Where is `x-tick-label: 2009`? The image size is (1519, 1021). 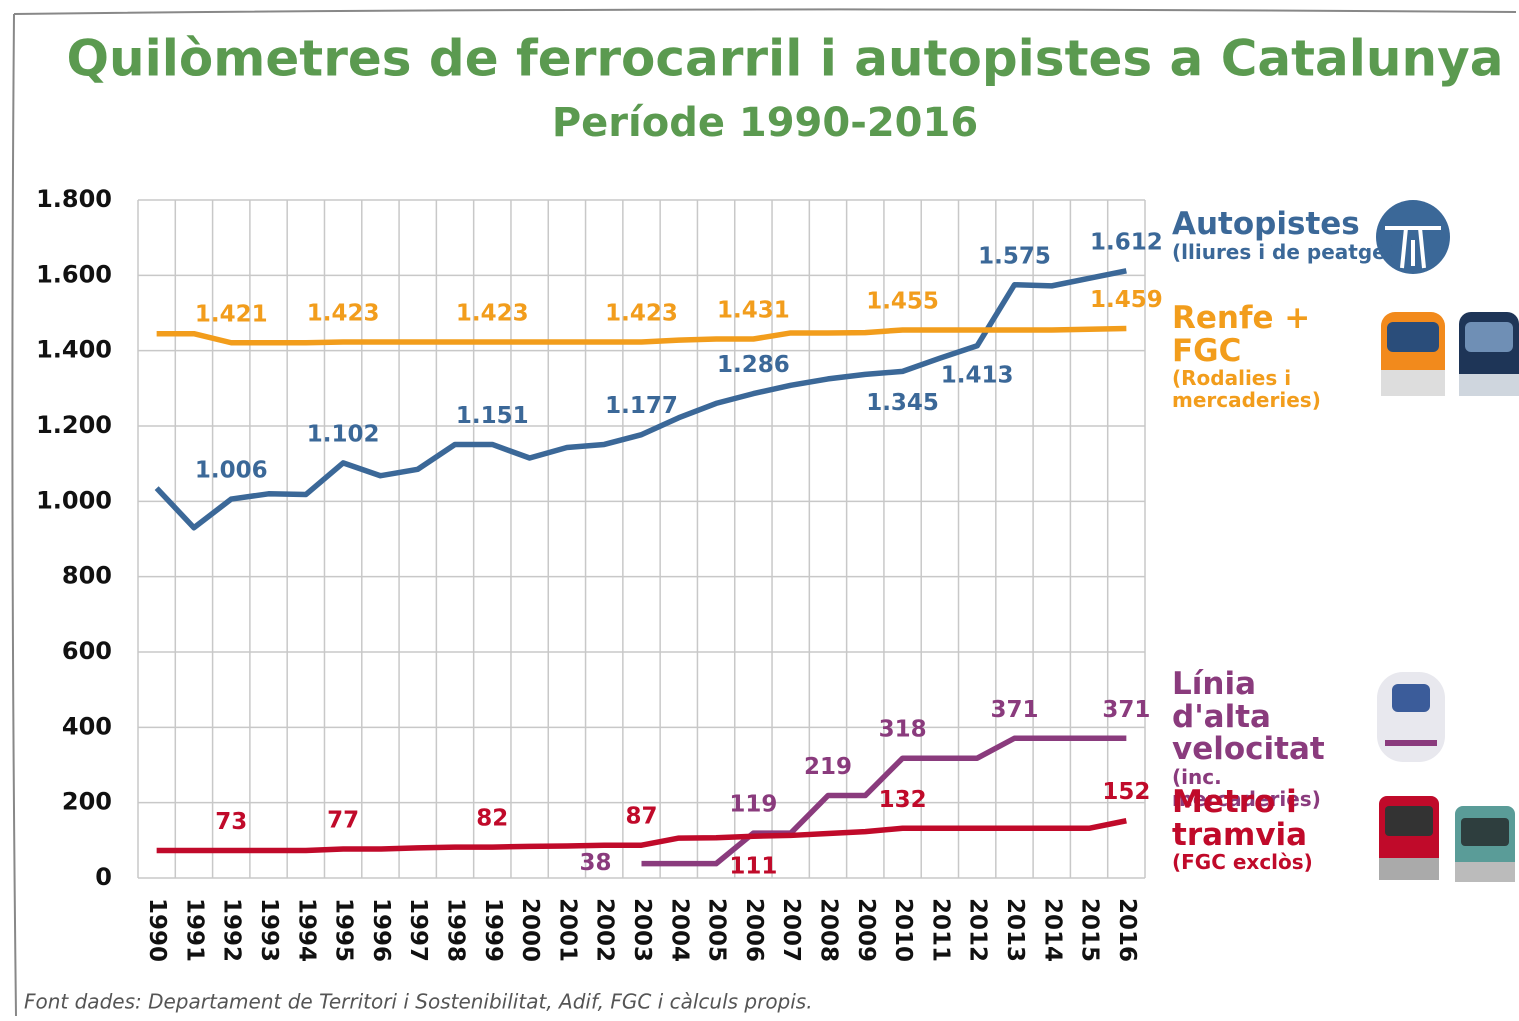 x-tick-label: 2009 is located at coordinates (866, 930).